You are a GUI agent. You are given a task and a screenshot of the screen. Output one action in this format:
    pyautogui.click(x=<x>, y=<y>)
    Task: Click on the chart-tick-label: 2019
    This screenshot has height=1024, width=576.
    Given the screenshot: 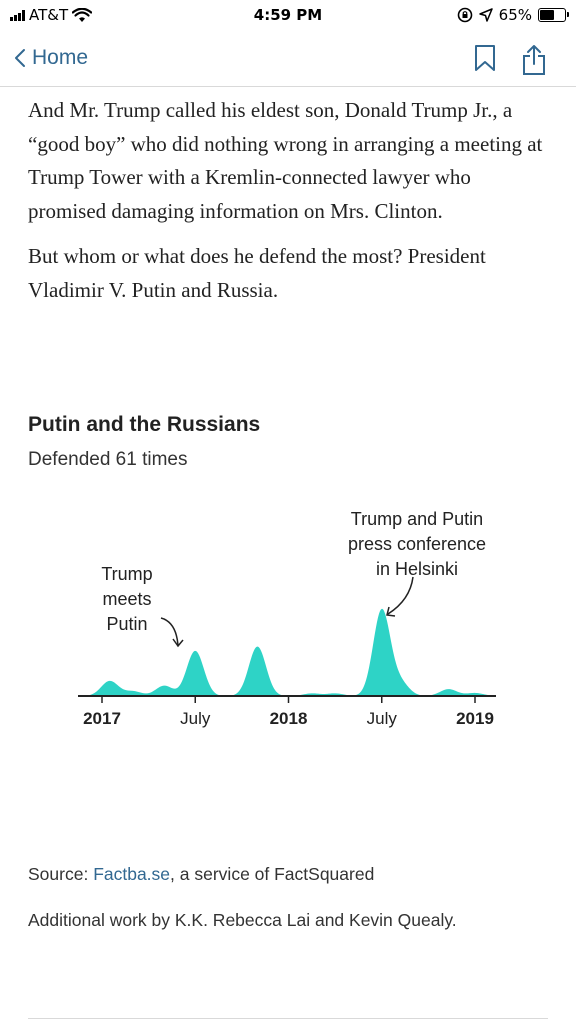 What is the action you would take?
    pyautogui.click(x=475, y=718)
    